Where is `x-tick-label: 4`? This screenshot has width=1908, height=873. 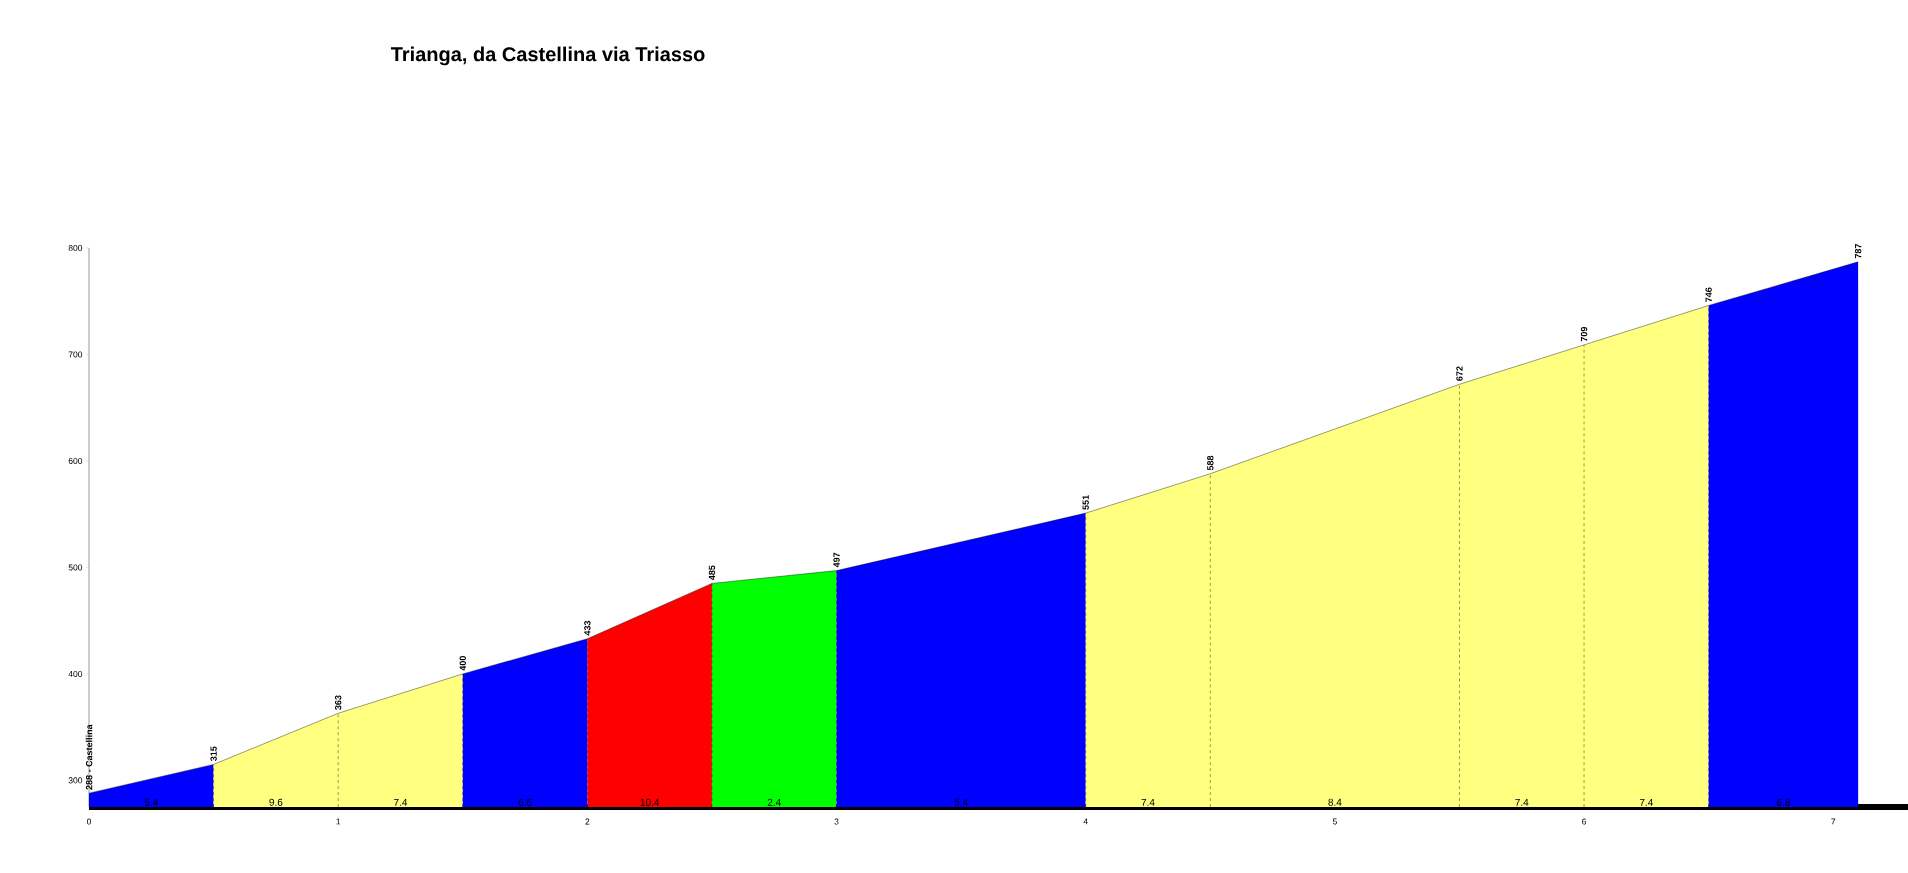 x-tick-label: 4 is located at coordinates (1085, 821).